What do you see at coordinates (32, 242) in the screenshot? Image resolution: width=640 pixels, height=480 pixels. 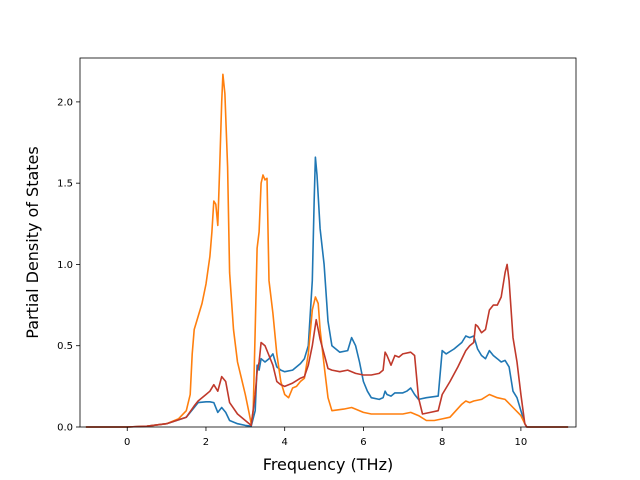 I see `y-axis-label: Partial Density of States` at bounding box center [32, 242].